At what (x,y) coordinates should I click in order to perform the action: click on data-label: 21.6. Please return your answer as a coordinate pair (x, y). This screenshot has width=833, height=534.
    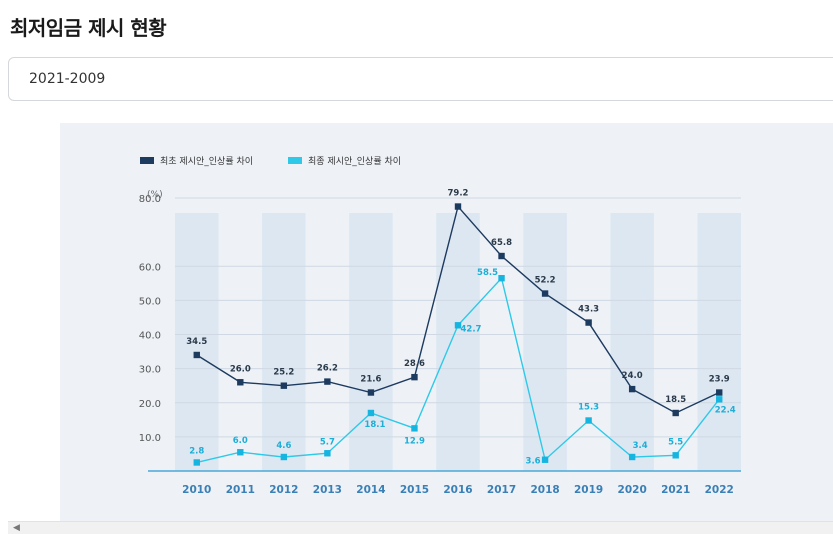
    Looking at the image, I should click on (370, 380).